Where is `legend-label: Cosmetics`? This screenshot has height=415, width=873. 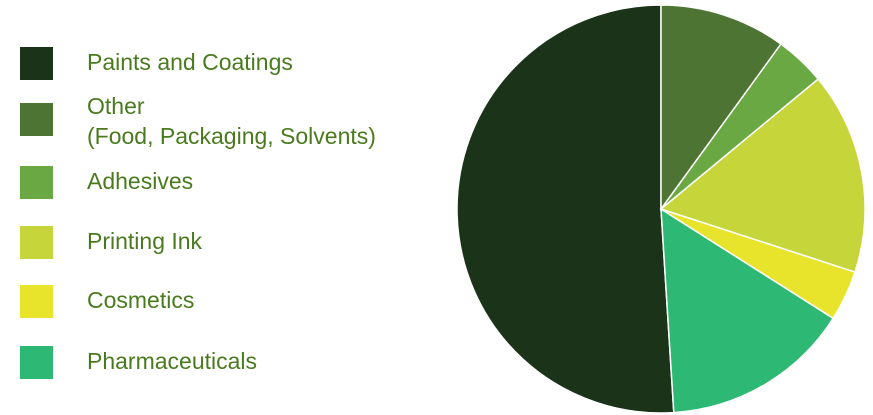
legend-label: Cosmetics is located at coordinates (140, 300).